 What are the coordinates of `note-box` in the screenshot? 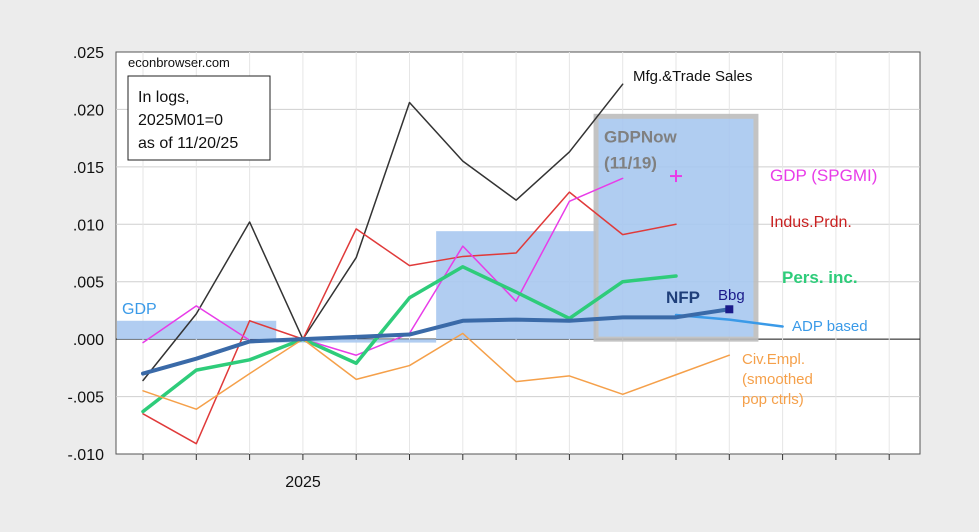 It's located at (199, 118).